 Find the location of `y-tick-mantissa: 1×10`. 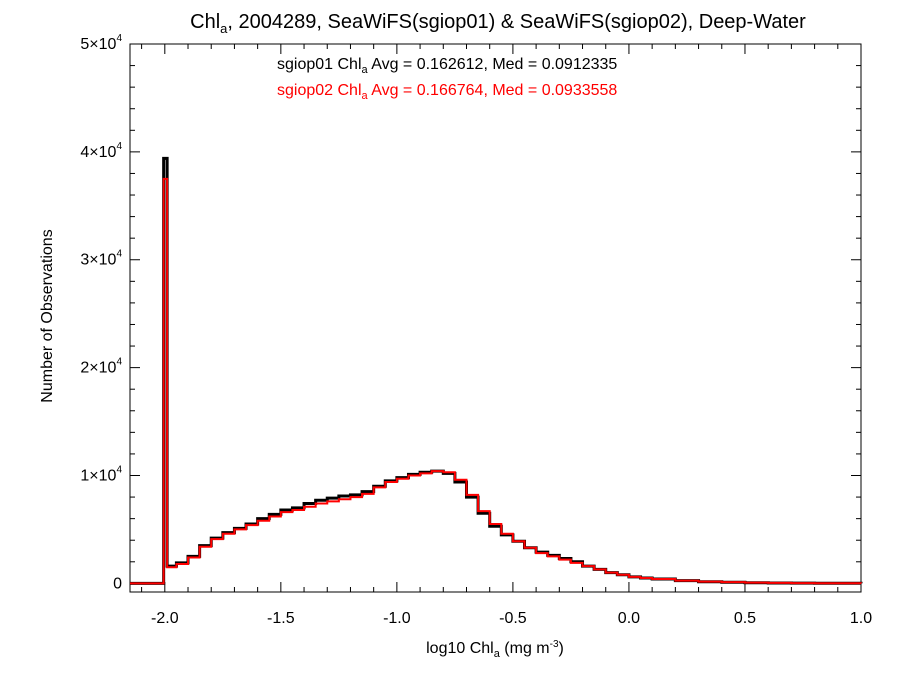

y-tick-mantissa: 1×10 is located at coordinates (98, 475).